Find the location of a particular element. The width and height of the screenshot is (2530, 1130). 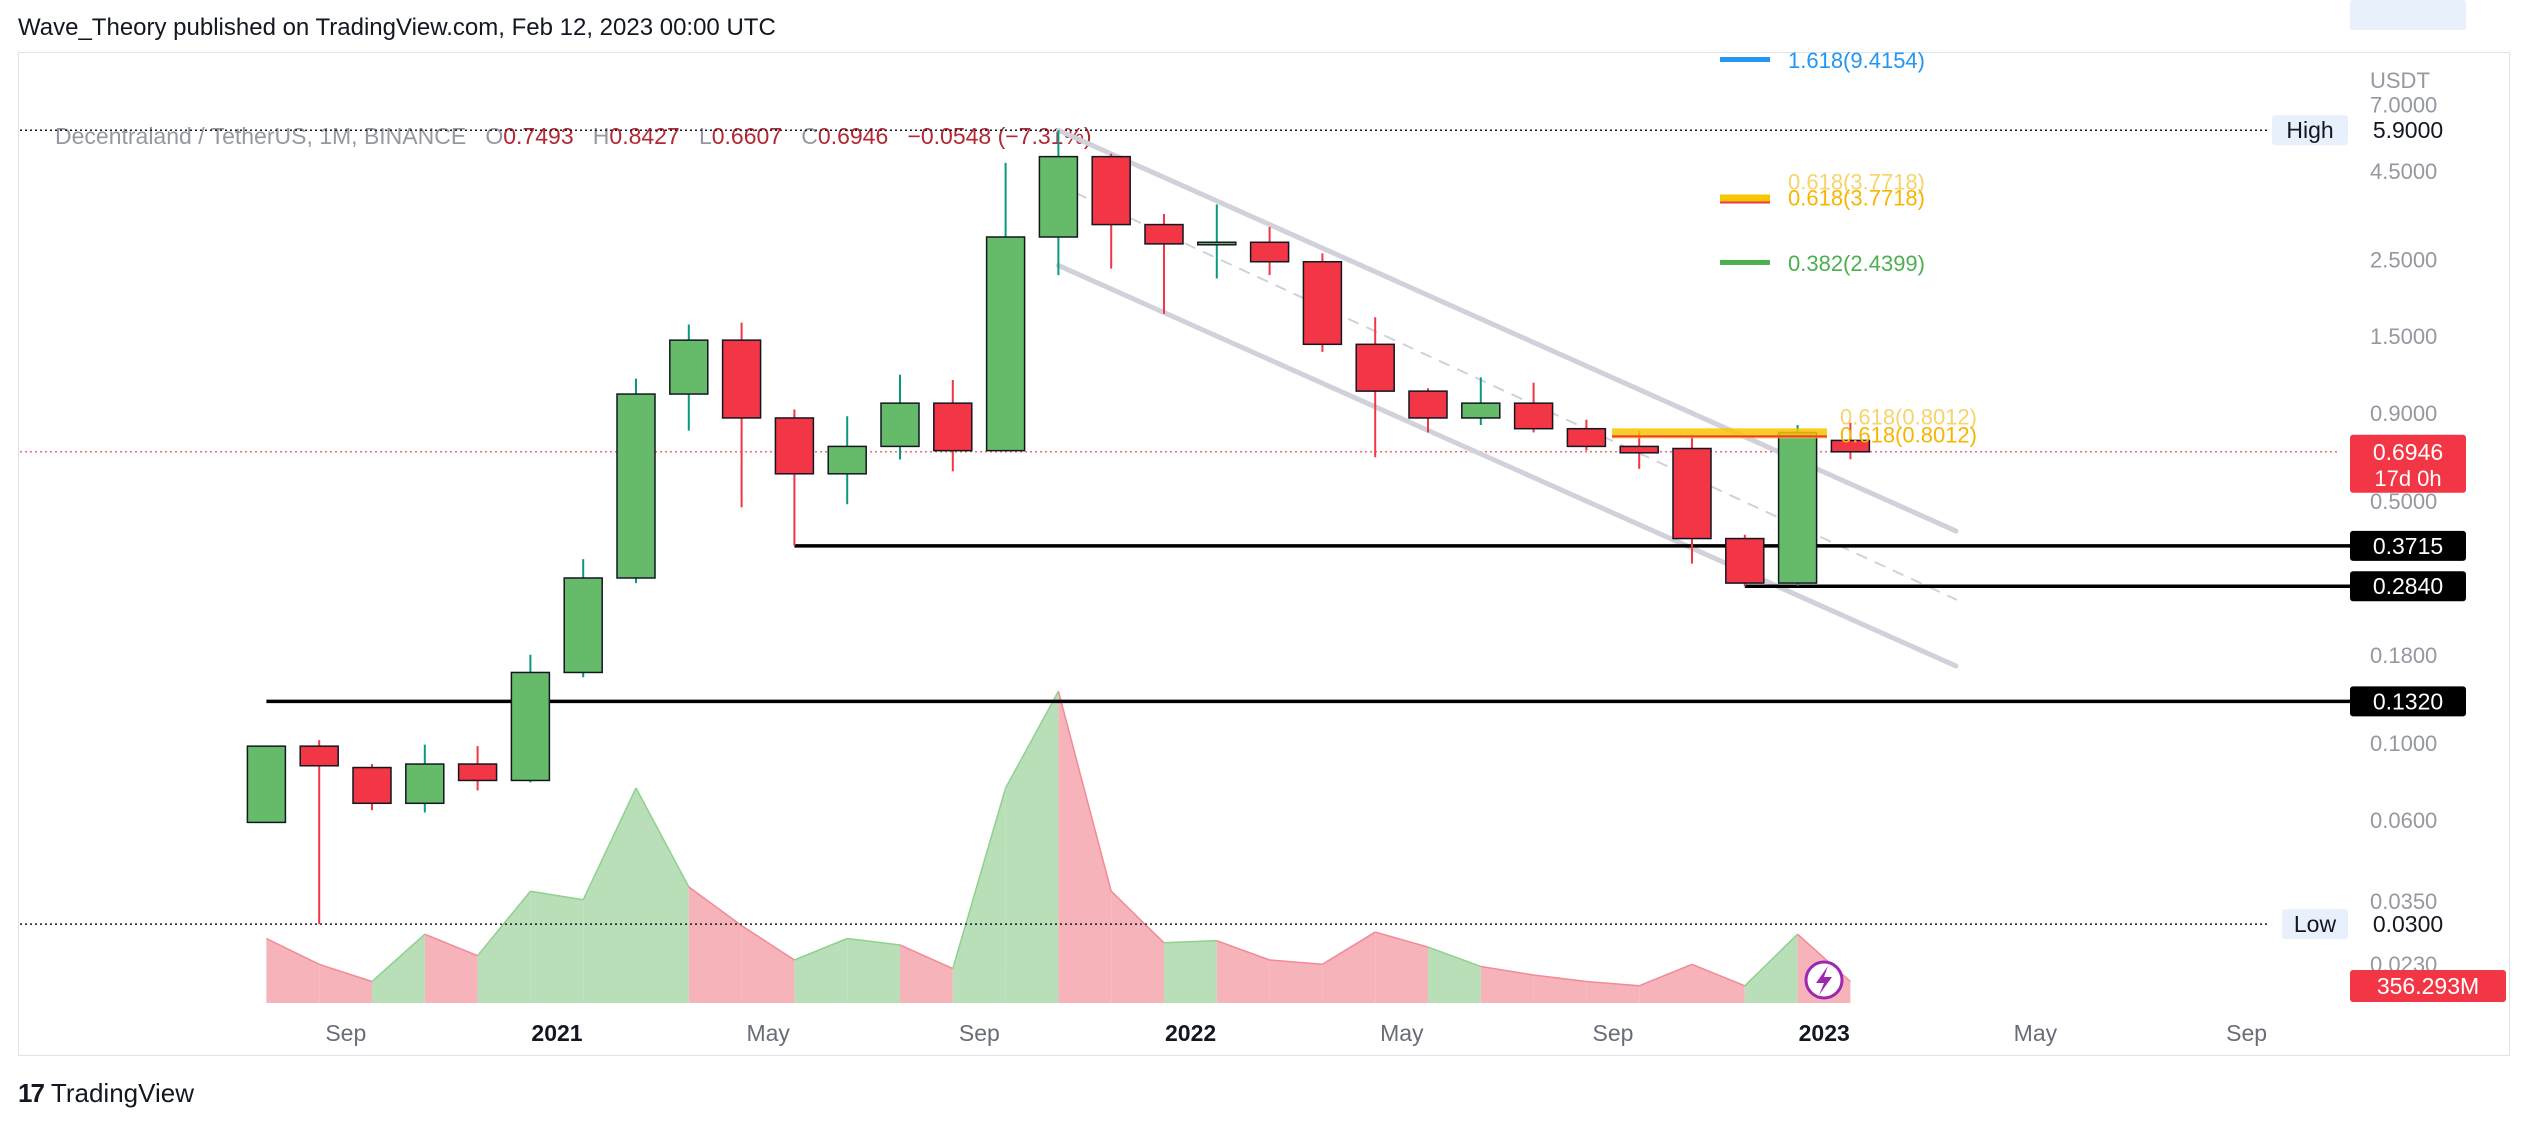

open-value: 0.7493 is located at coordinates (538, 136).